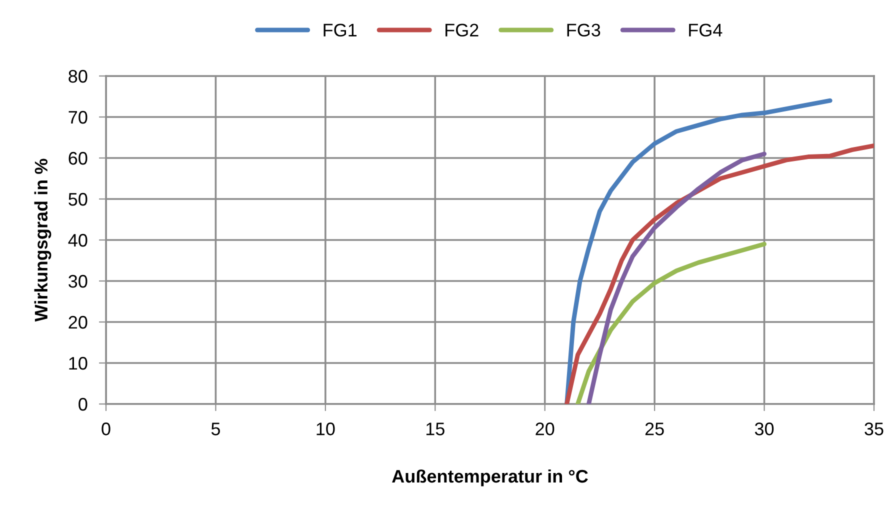  Describe the element at coordinates (78, 199) in the screenshot. I see `y-tick-label: 50` at that location.